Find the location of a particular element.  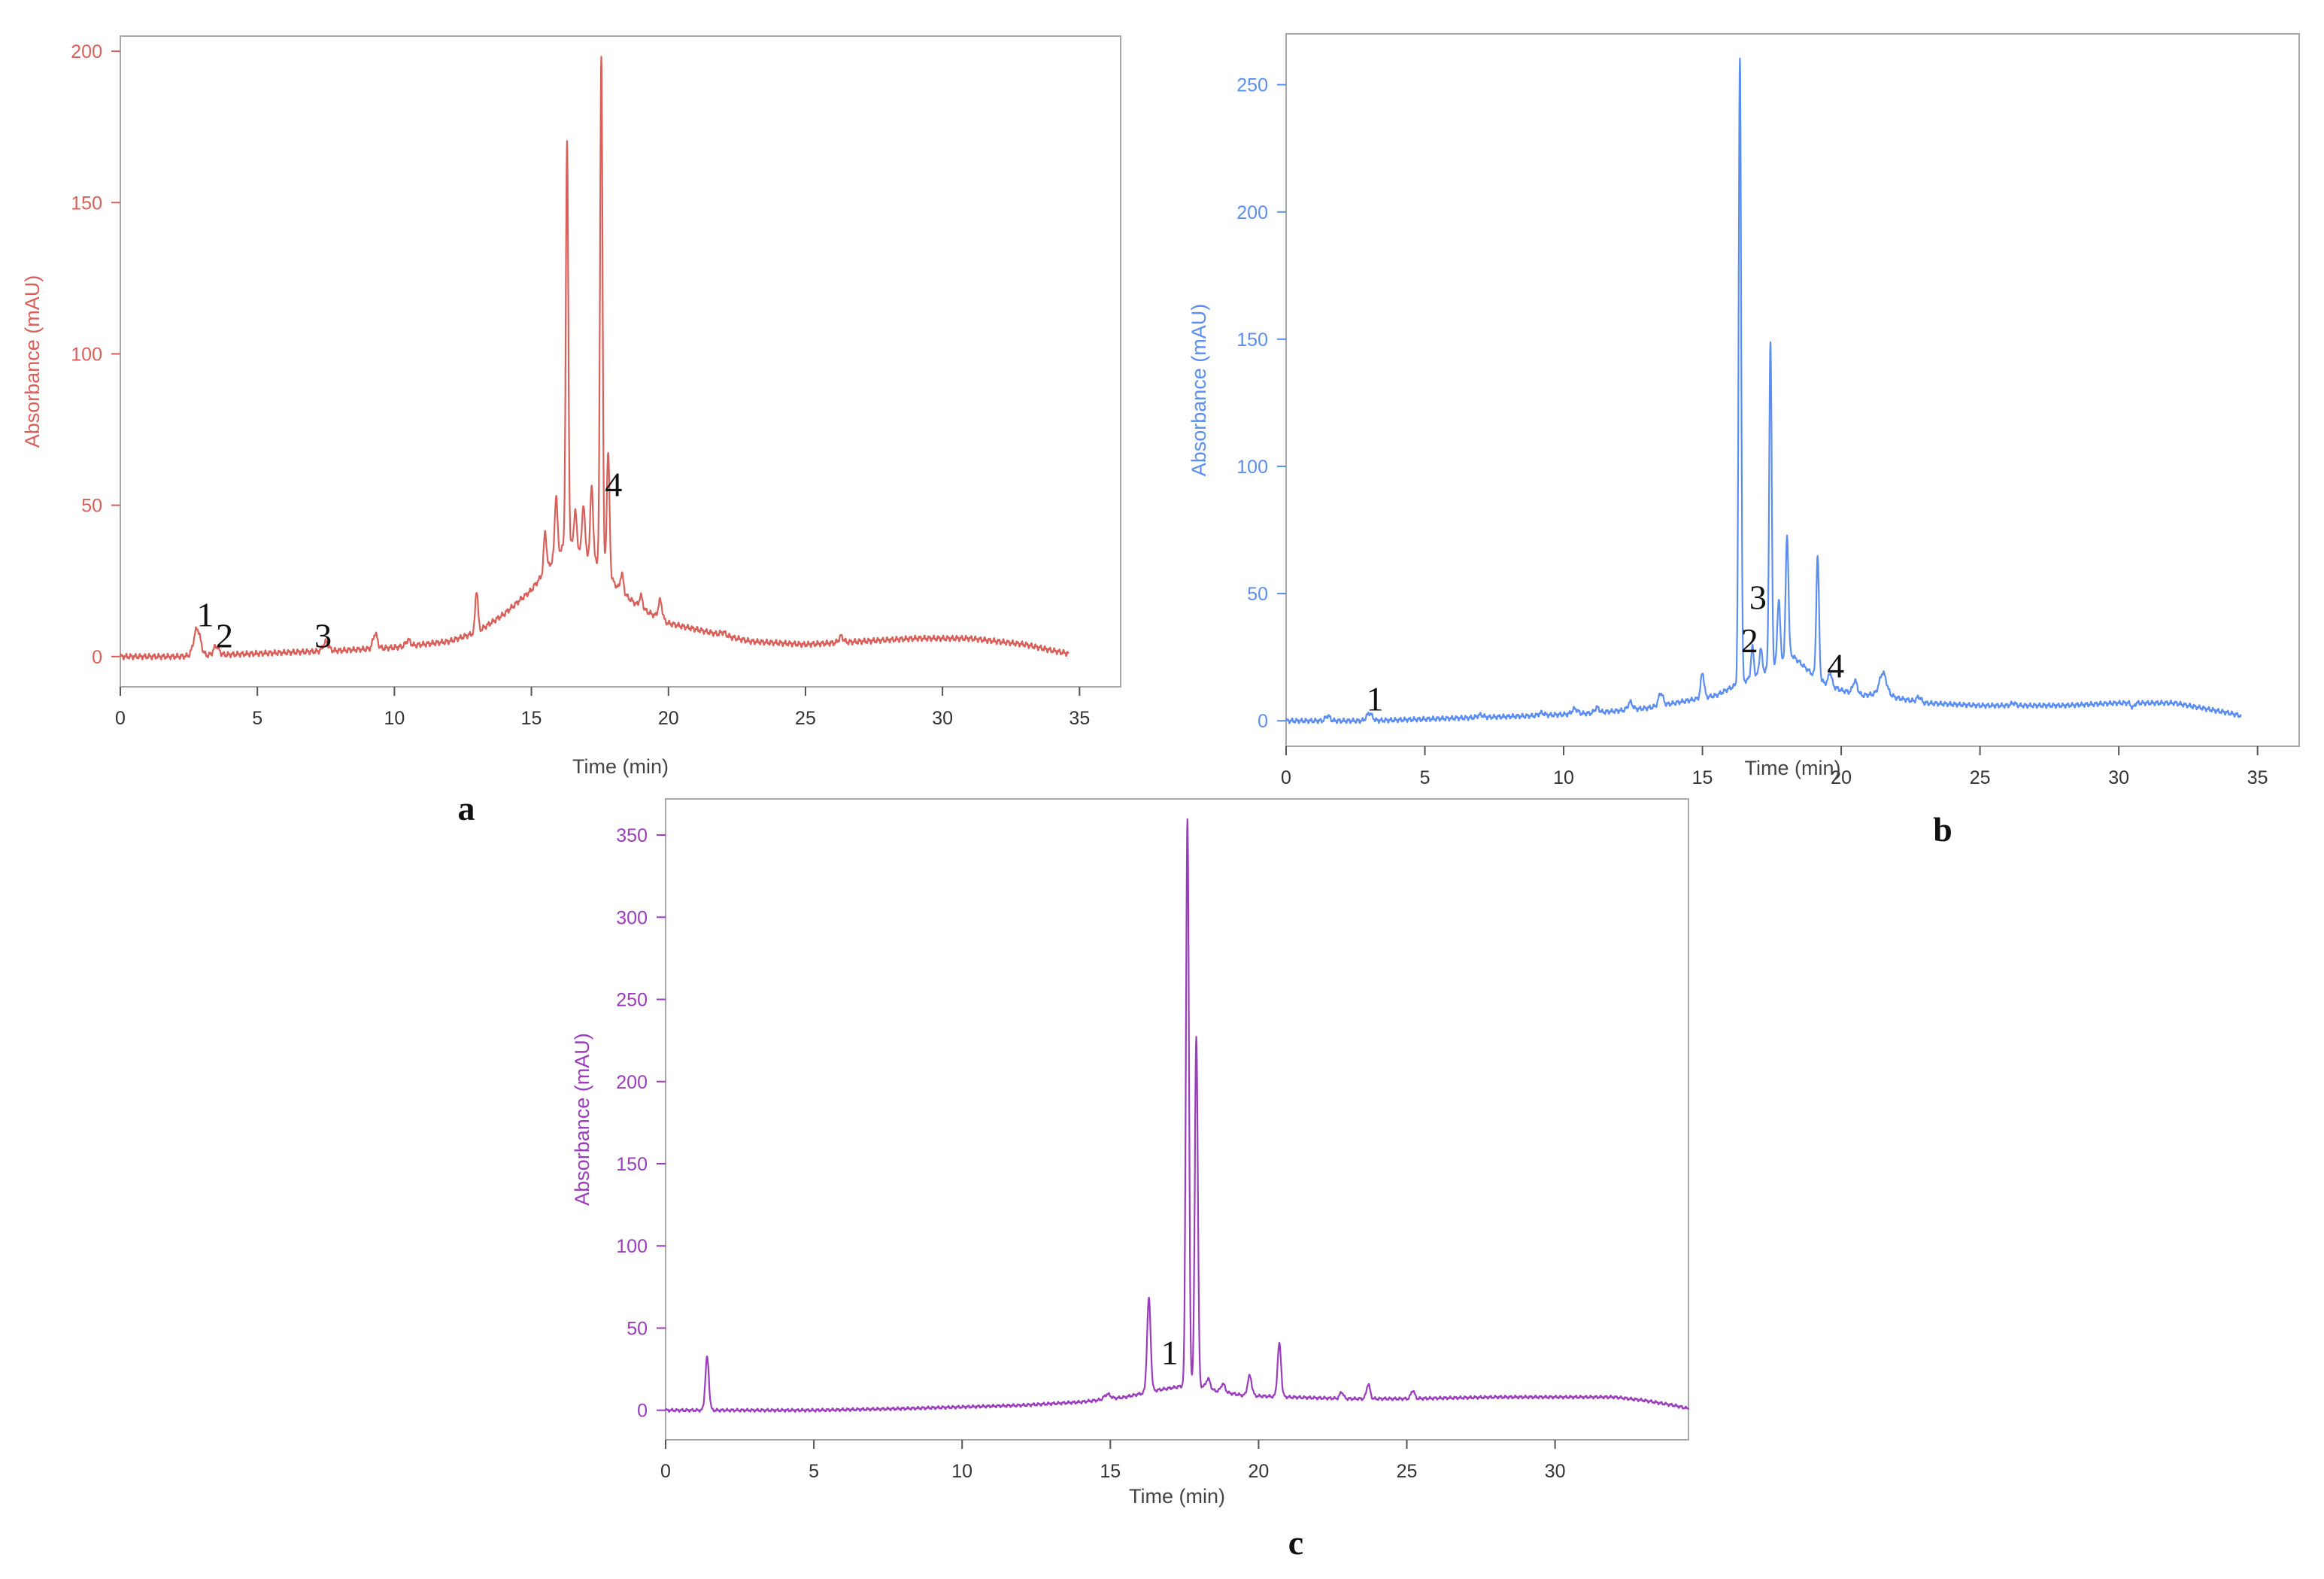

panel-label-a: a is located at coordinates (466, 808).